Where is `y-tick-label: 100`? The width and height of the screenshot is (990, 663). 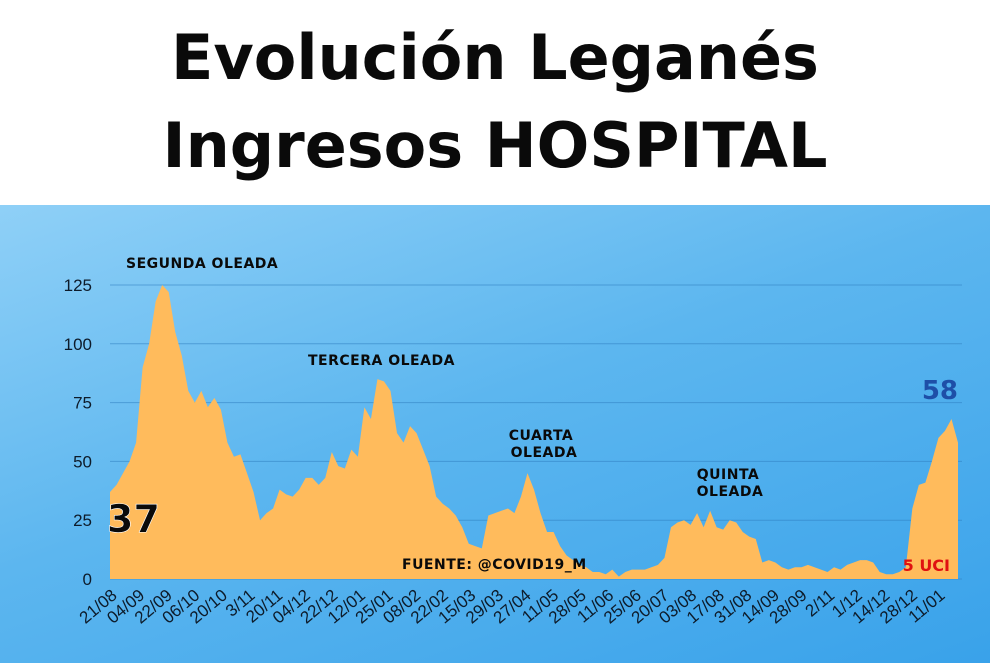 y-tick-label: 100 is located at coordinates (78, 344).